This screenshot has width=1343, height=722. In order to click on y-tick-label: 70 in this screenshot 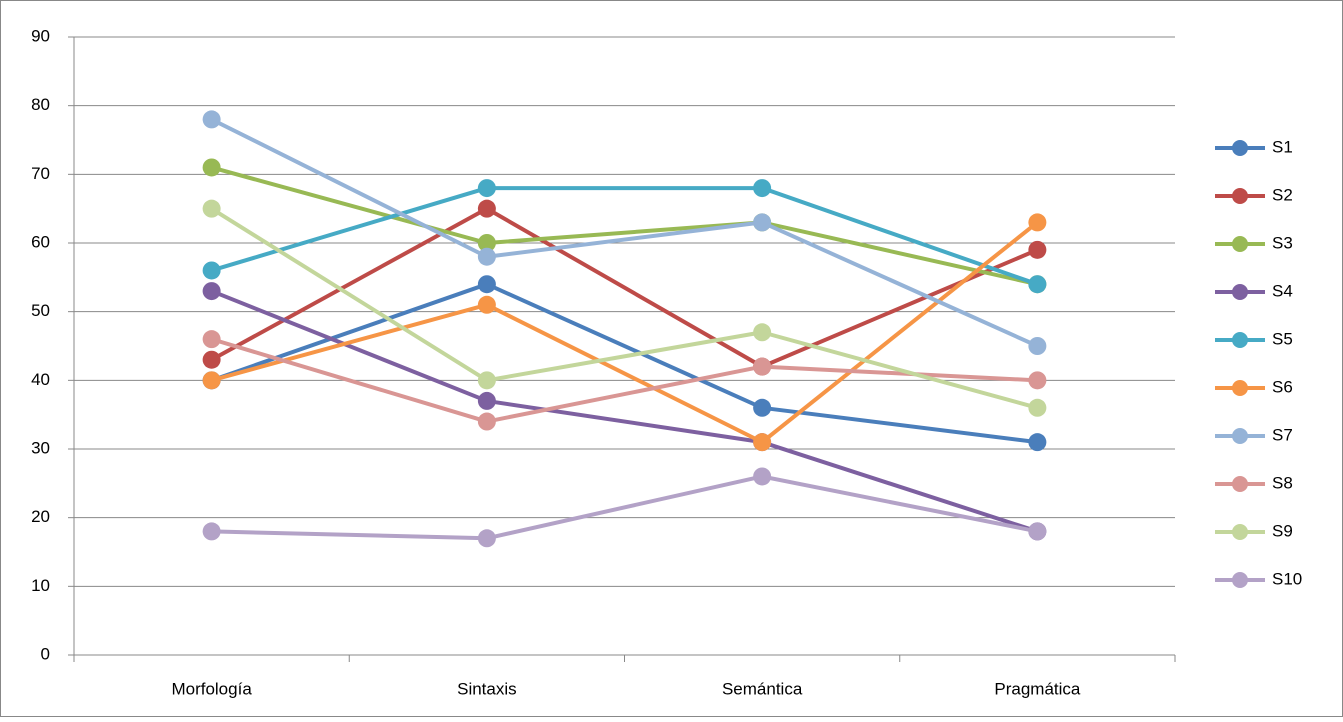, I will do `click(40, 173)`.